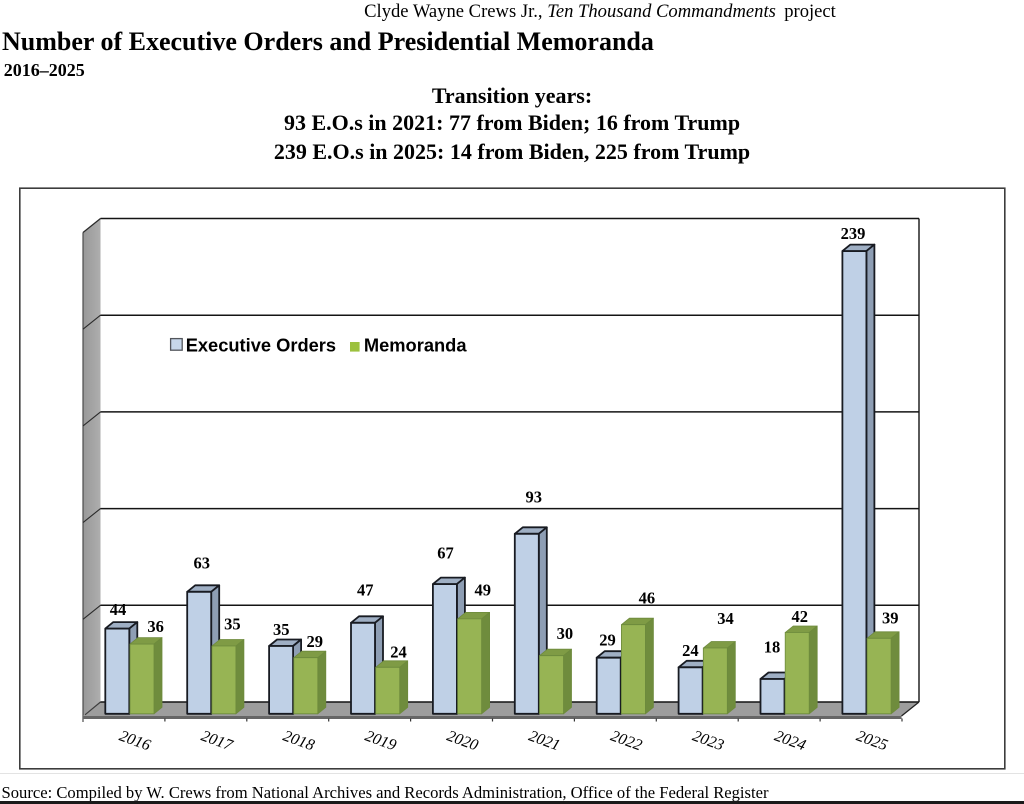 The height and width of the screenshot is (804, 1024). Describe the element at coordinates (853, 233) in the screenshot. I see `svg-text: 239` at that location.